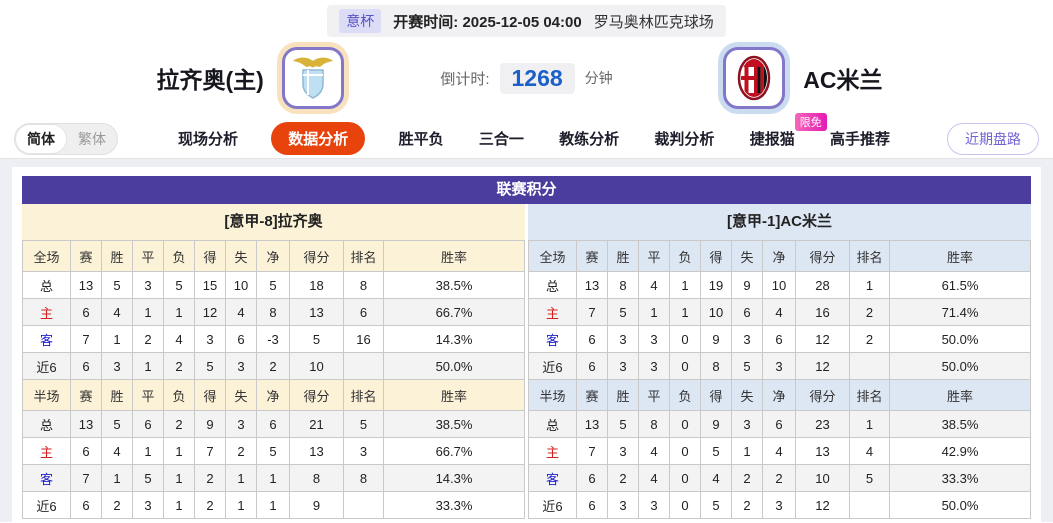 The width and height of the screenshot is (1053, 523). I want to click on stat-cell: 66.7%, so click(454, 451).